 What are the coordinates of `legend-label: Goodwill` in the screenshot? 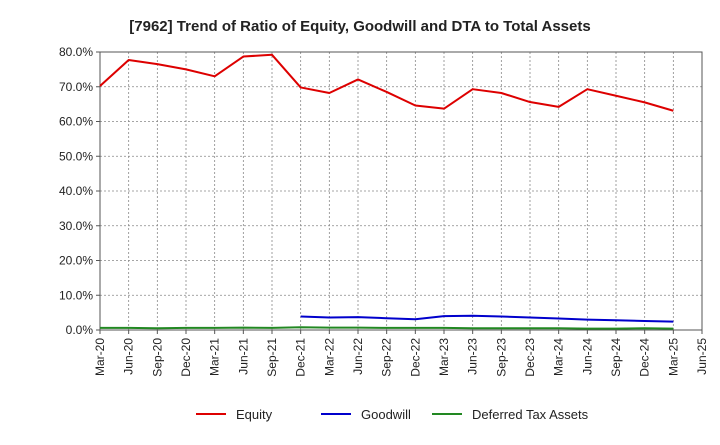 It's located at (386, 414).